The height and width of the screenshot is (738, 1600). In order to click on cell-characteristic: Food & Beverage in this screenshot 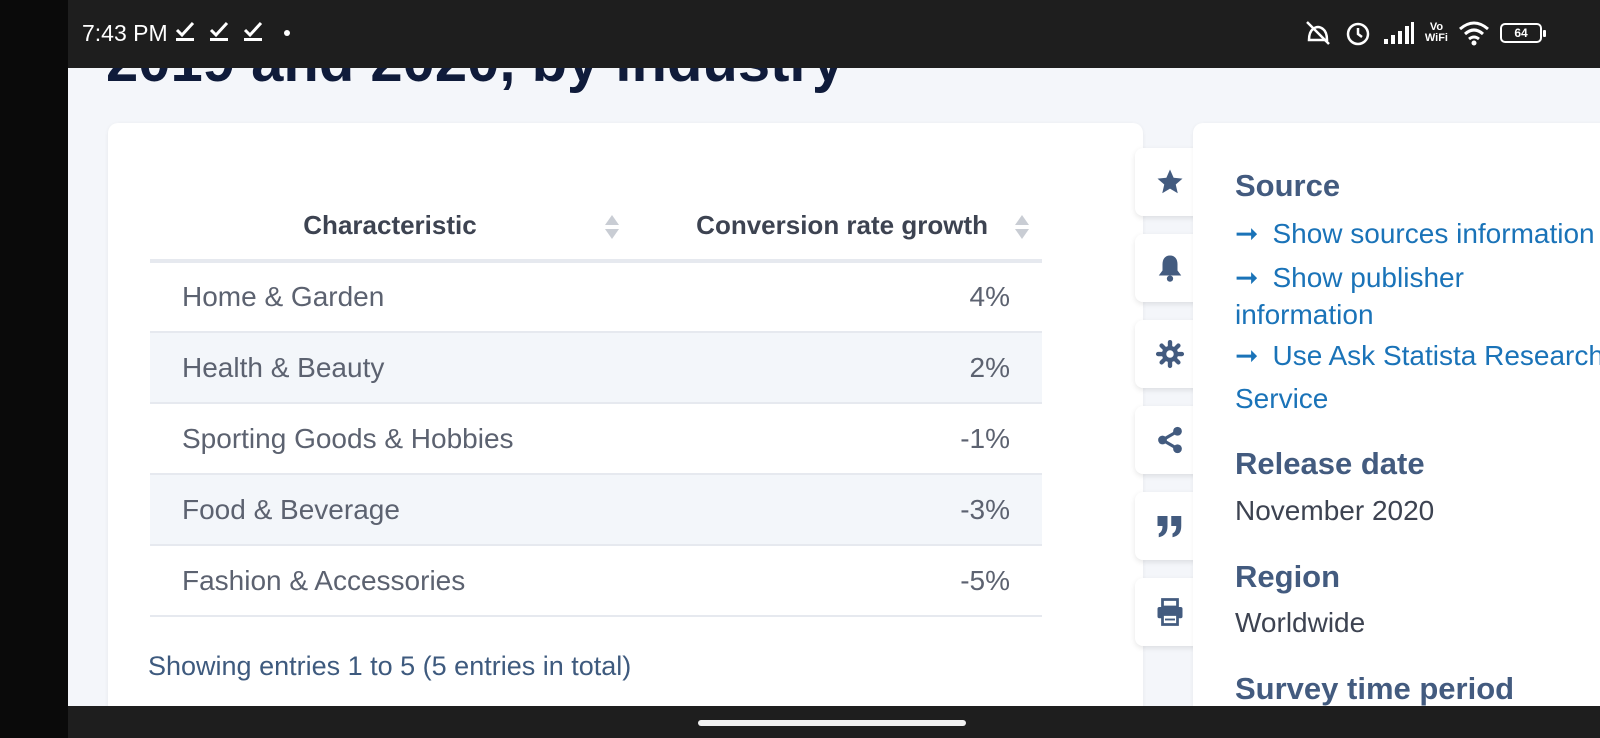, I will do `click(390, 510)`.